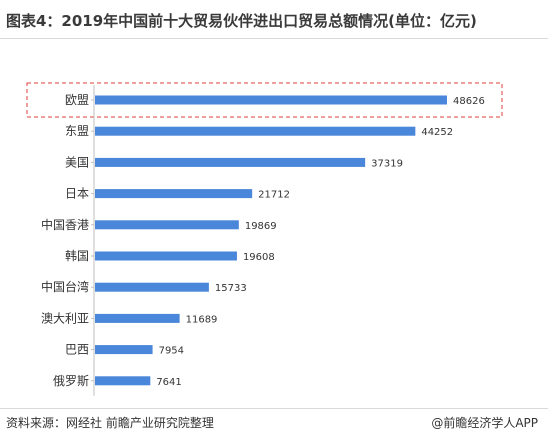 The height and width of the screenshot is (443, 548). I want to click on highlight-box, so click(264, 100).